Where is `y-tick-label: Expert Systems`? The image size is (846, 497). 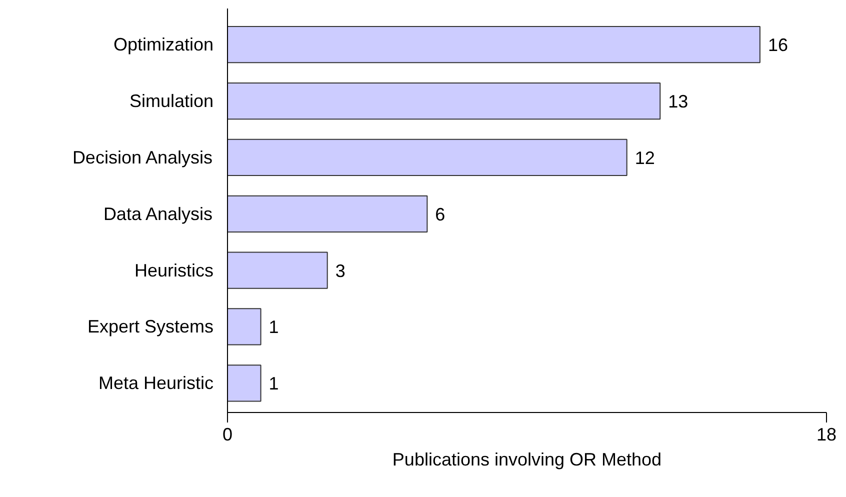 y-tick-label: Expert Systems is located at coordinates (150, 326).